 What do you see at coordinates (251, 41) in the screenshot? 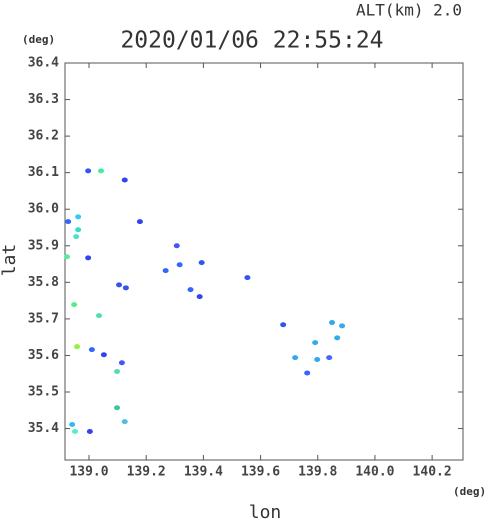
I see `chart-title: 2020/01/06 22:55:24` at bounding box center [251, 41].